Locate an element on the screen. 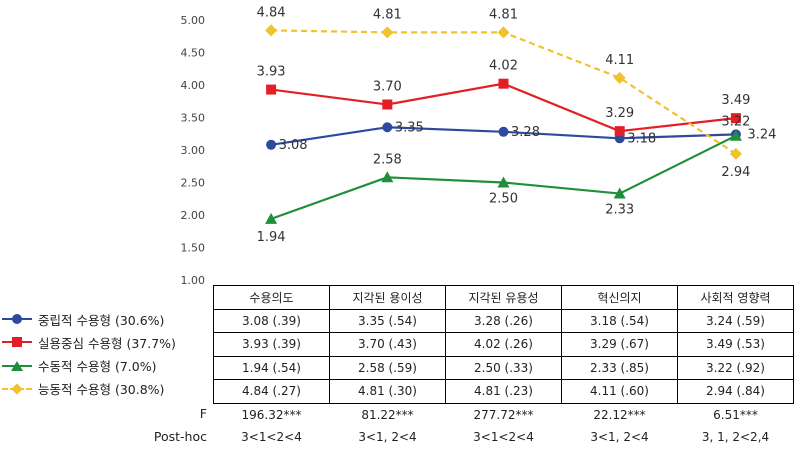 The width and height of the screenshot is (800, 467). legend-item: 중립적 수용형 (30.6%) is located at coordinates (106, 319).